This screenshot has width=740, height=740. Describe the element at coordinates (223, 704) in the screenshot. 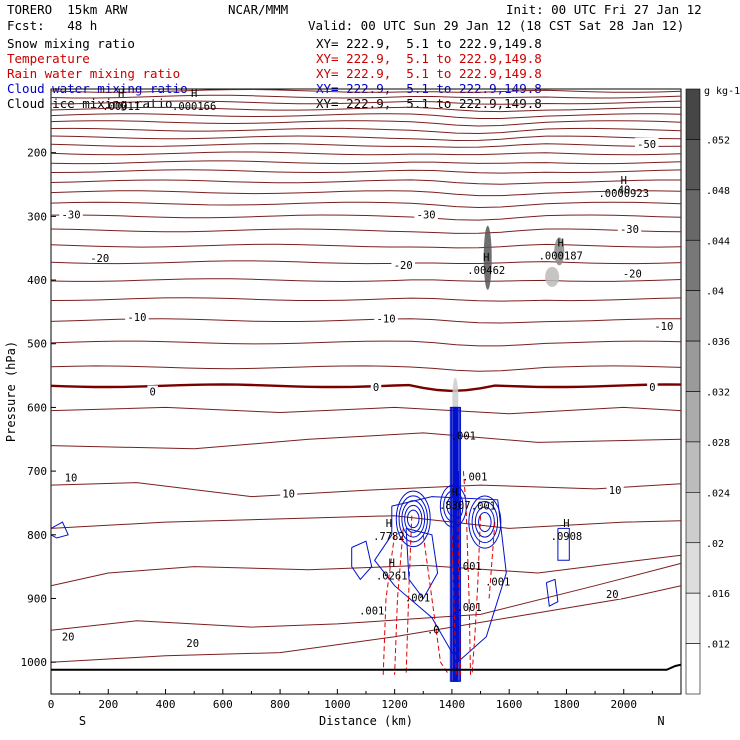

I see `x-tick-label: 600` at that location.